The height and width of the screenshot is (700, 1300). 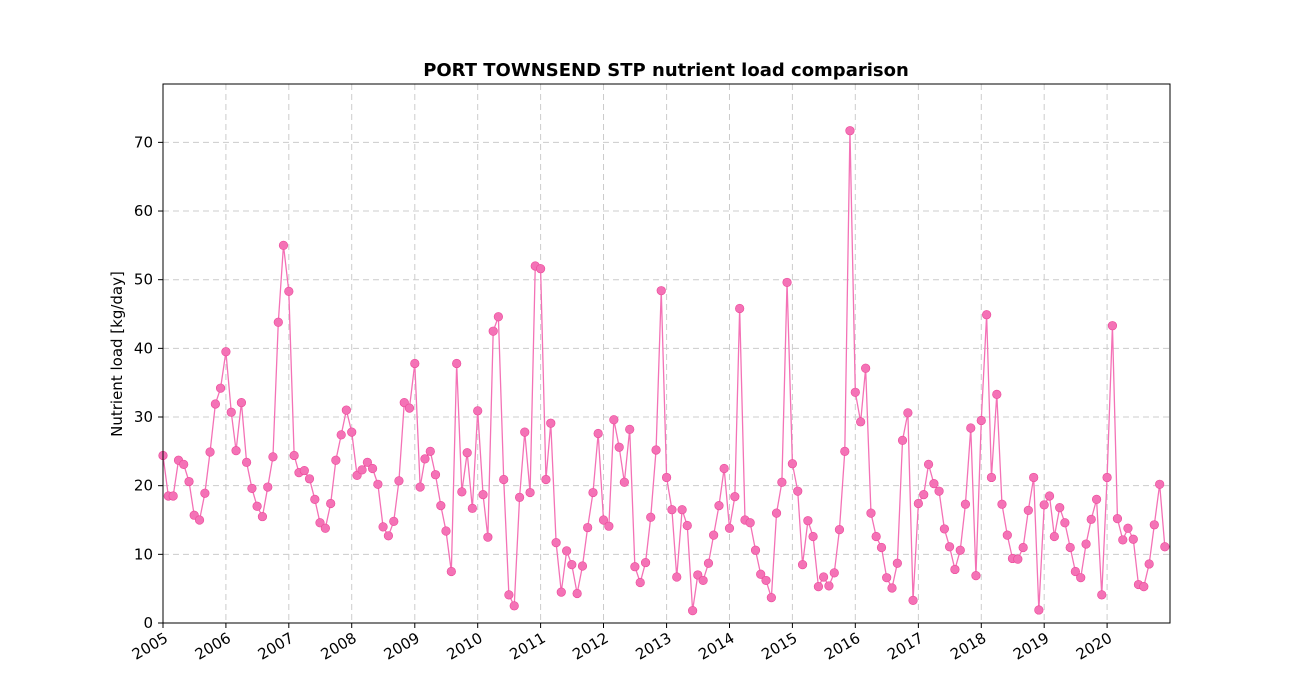 I want to click on x-tick-label: 2006, so click(x=213, y=646).